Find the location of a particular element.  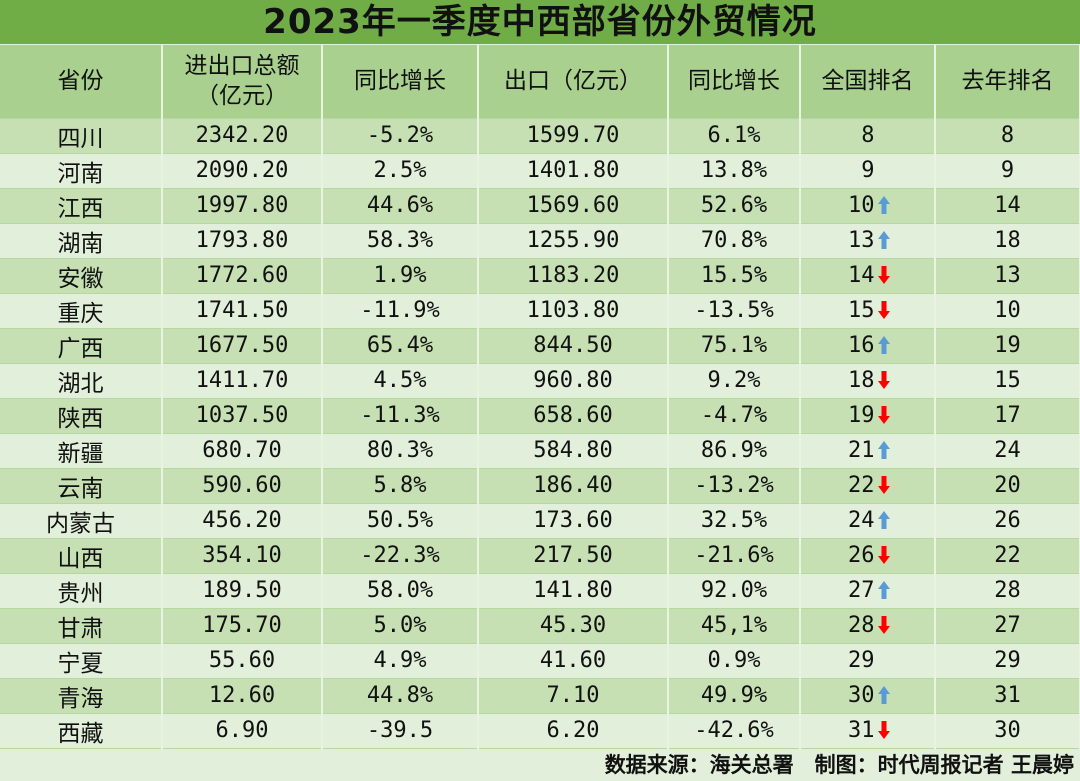

cell-total-growth: 5.8% is located at coordinates (400, 486).